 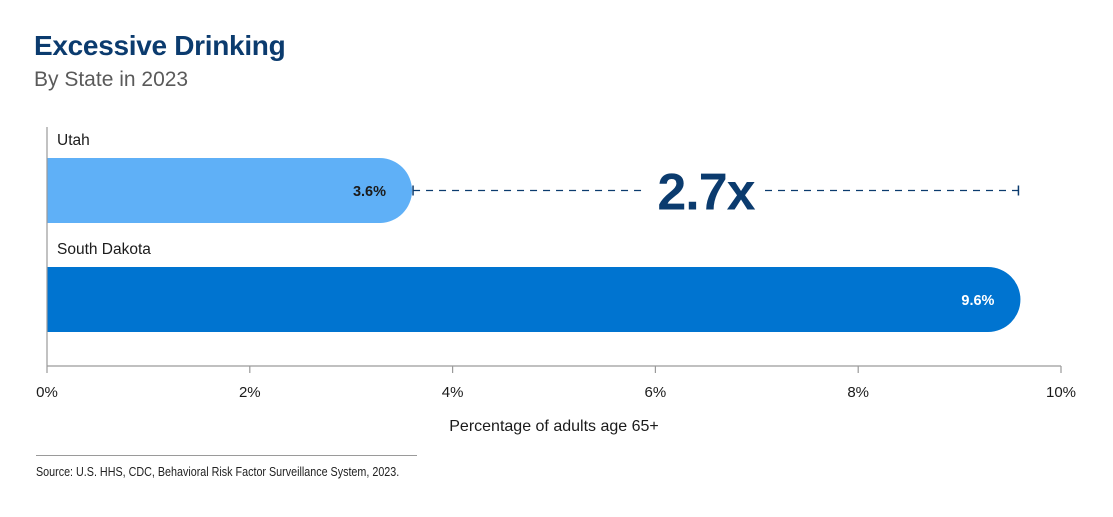 I want to click on x-tick-label: 4%, so click(x=453, y=392).